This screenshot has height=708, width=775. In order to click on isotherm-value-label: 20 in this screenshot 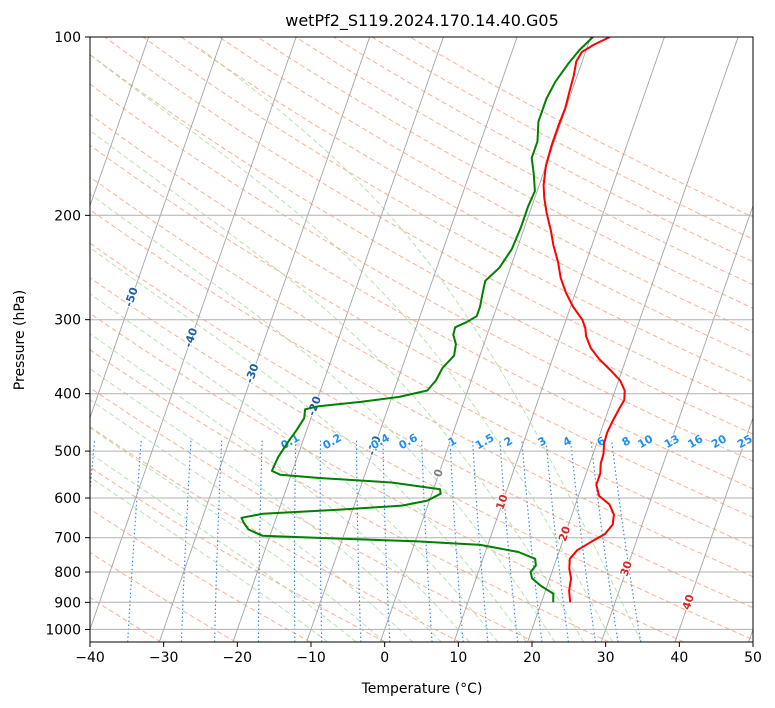, I will do `click(564, 533)`.